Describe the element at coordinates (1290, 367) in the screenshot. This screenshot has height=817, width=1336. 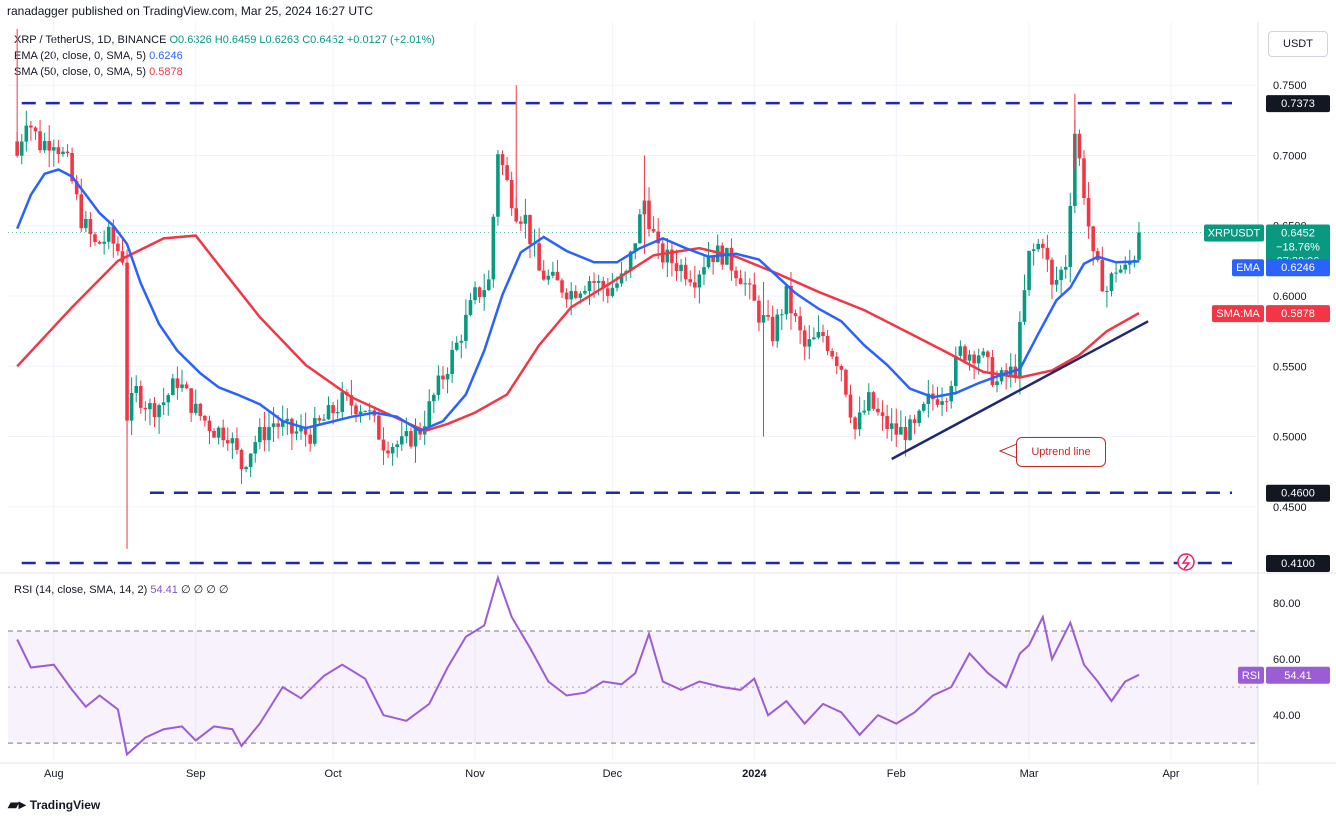
I see `price-tick-label: 0.5500` at that location.